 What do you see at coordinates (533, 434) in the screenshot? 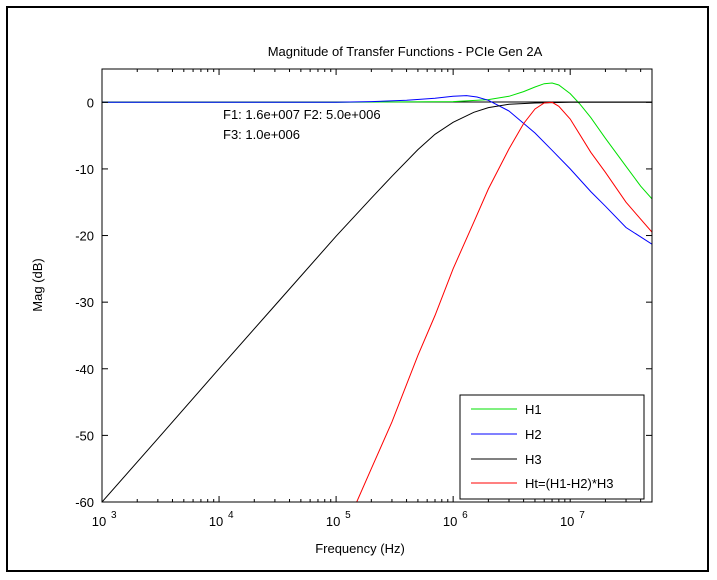
I see `legend-label: H2` at bounding box center [533, 434].